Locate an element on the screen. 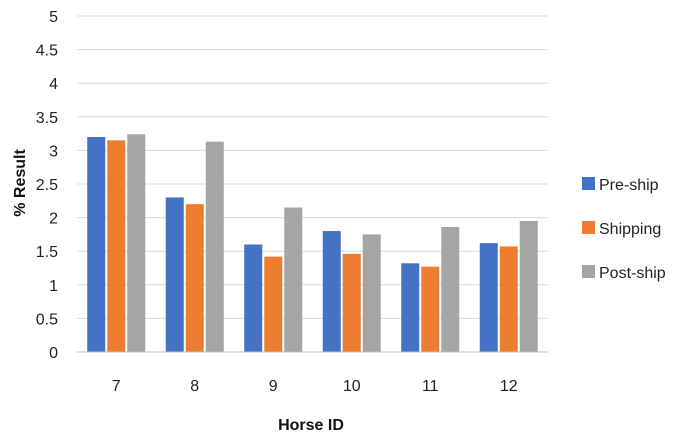 Image resolution: width=675 pixels, height=438 pixels. y-tick-label: 2.5 is located at coordinates (47, 185).